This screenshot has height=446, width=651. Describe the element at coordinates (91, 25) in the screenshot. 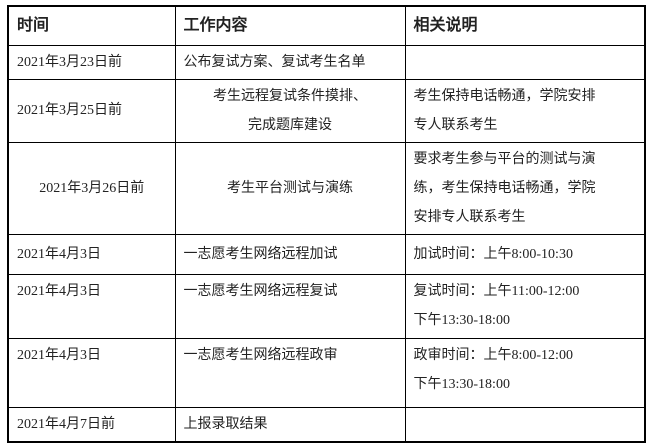

I see `header-cell-time: 时间` at that location.